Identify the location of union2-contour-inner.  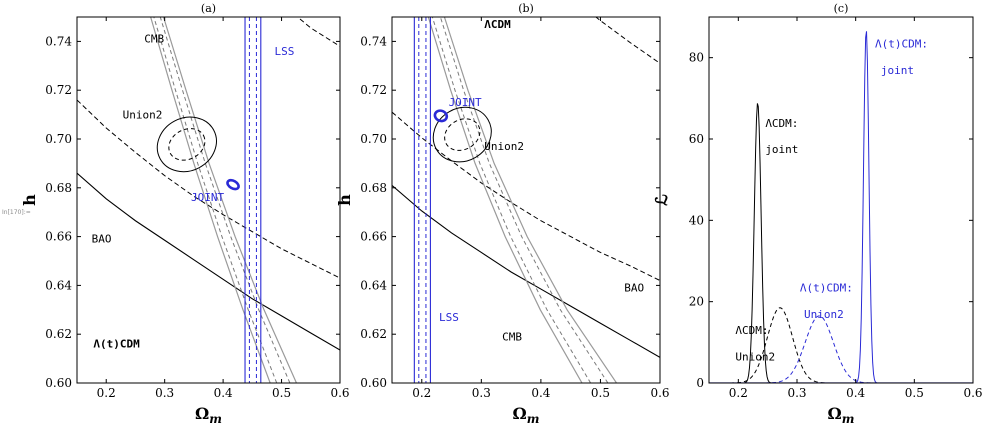
(462, 134).